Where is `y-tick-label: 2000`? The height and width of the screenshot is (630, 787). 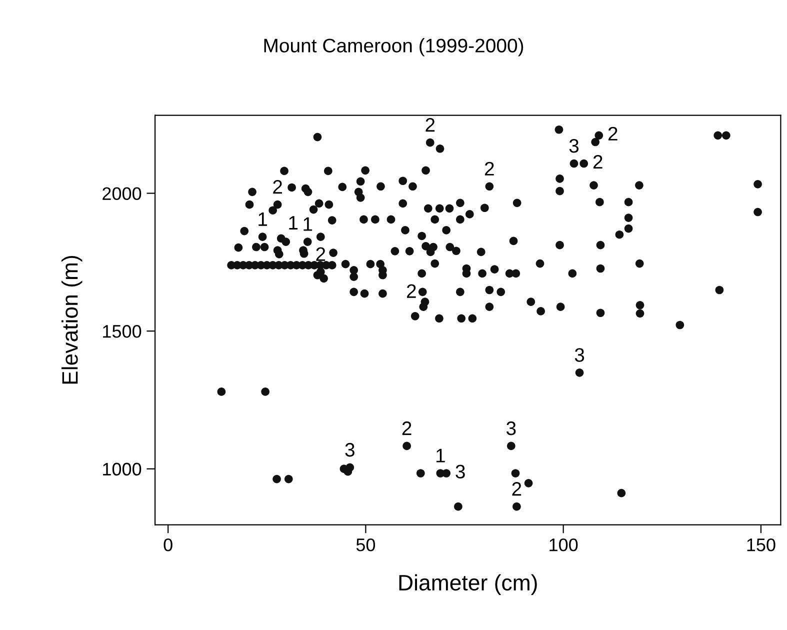 y-tick-label: 2000 is located at coordinates (122, 193).